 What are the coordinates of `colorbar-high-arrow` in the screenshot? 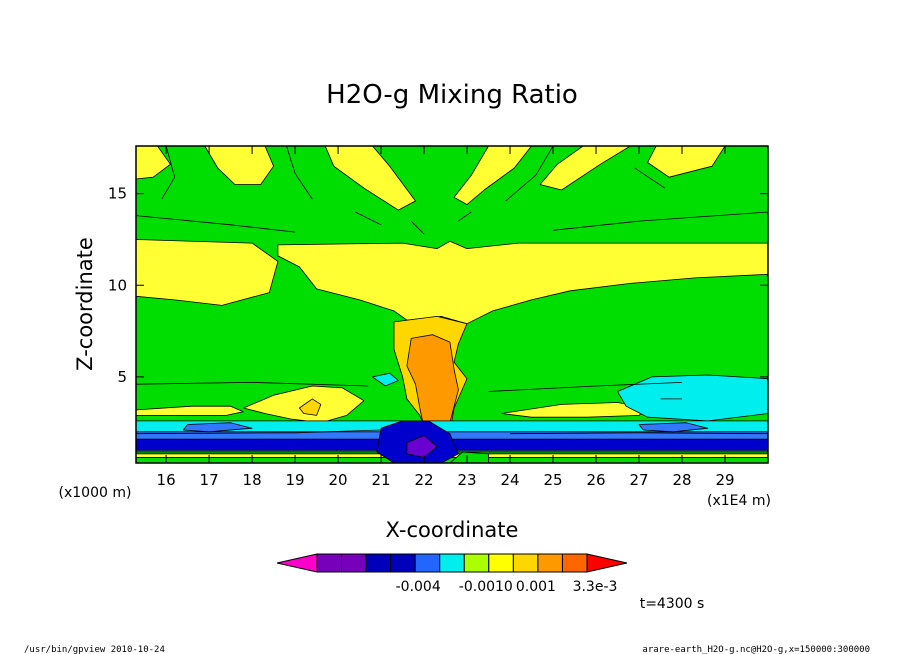 It's located at (607, 563).